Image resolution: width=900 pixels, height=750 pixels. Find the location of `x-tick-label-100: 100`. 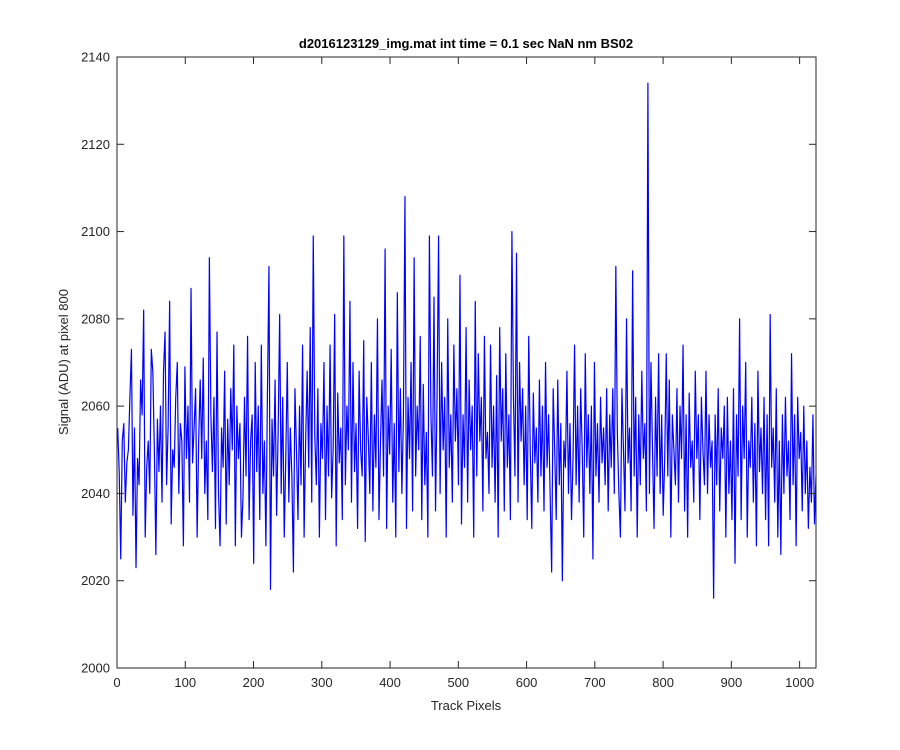

x-tick-label-100: 100 is located at coordinates (185, 682).